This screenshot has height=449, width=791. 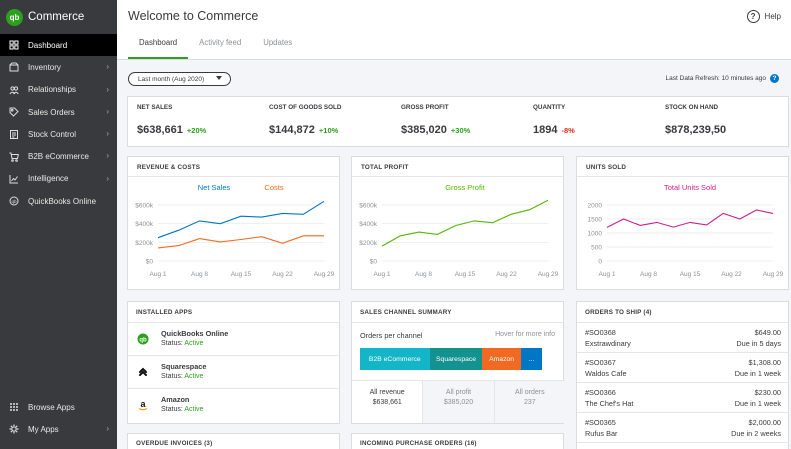 What do you see at coordinates (14, 45) in the screenshot?
I see `grid-icon` at bounding box center [14, 45].